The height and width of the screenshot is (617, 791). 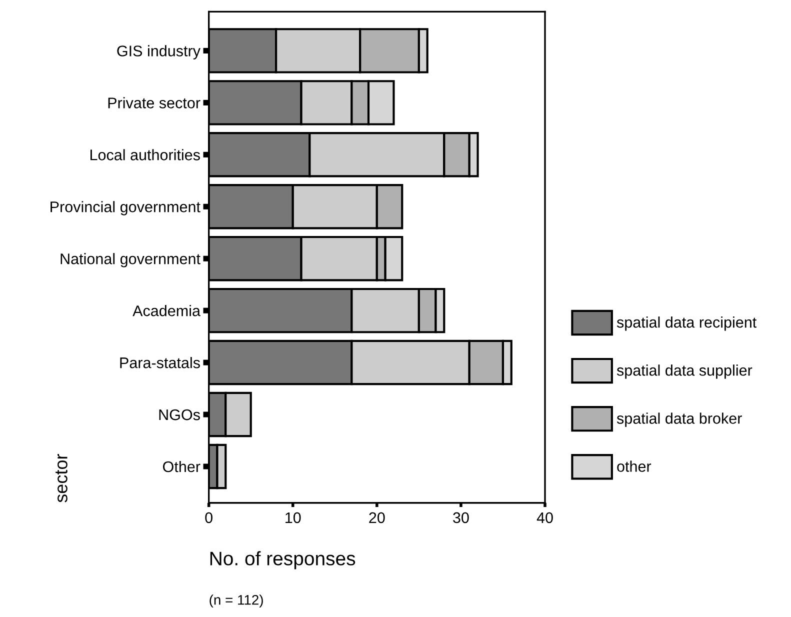 I want to click on x-axis-title: No. of responses, so click(x=283, y=560).